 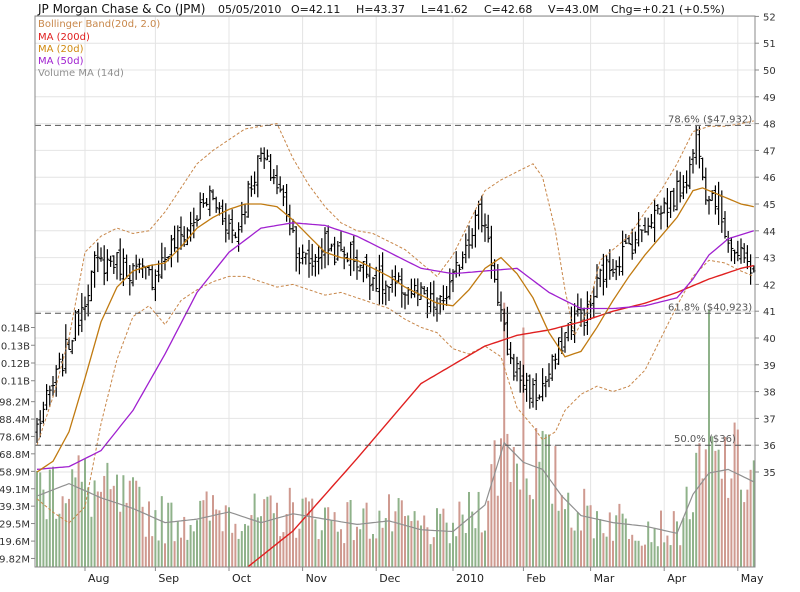 What do you see at coordinates (395, 487) in the screenshot?
I see `volume-ma-line` at bounding box center [395, 487].